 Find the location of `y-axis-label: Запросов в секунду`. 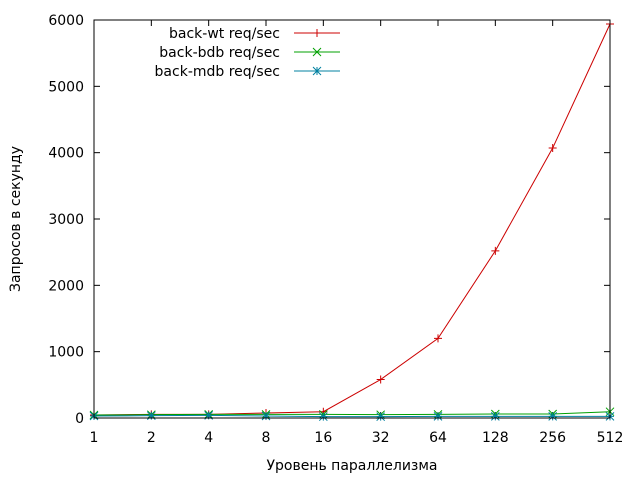

y-axis-label: Запросов в секунду is located at coordinates (16, 219).